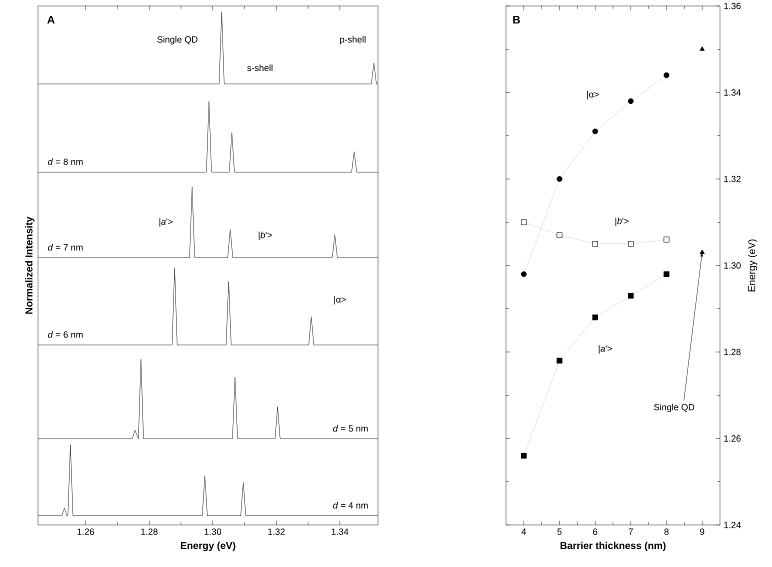  What do you see at coordinates (350, 505) in the screenshot?
I see `series-label: d = 4 nm` at bounding box center [350, 505].